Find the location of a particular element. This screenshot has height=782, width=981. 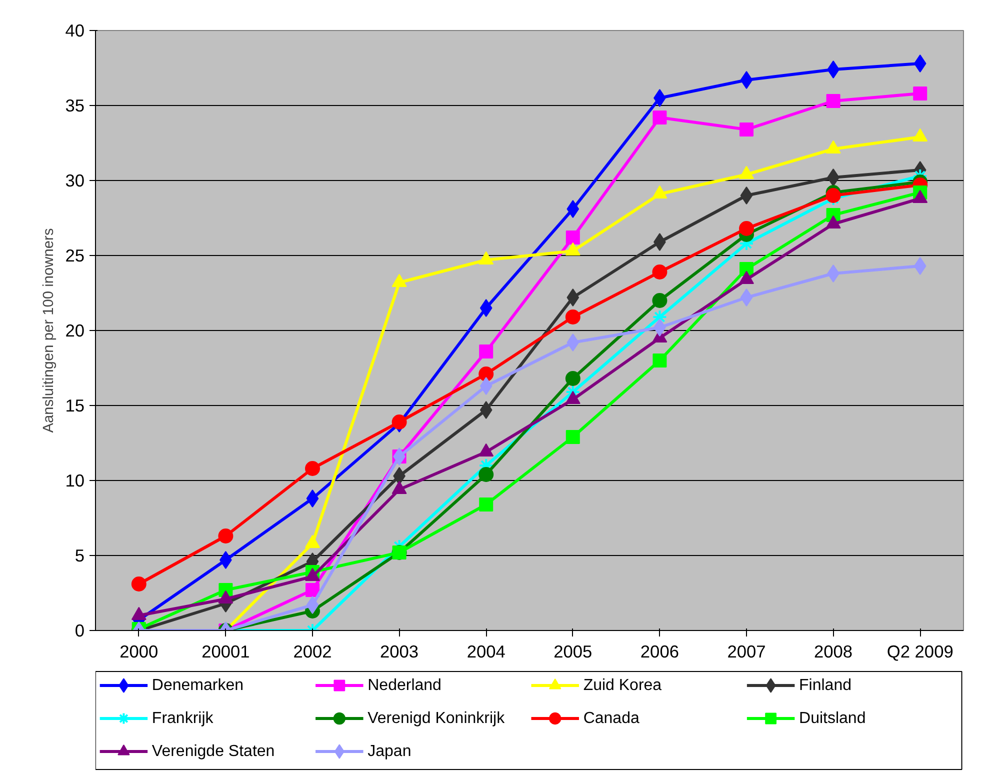

y-tick-label: 10 is located at coordinates (75, 480).